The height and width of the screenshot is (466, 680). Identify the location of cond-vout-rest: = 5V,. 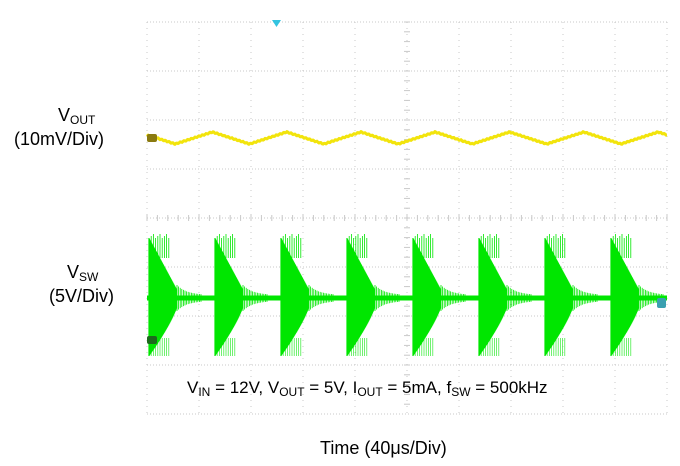
(328, 387).